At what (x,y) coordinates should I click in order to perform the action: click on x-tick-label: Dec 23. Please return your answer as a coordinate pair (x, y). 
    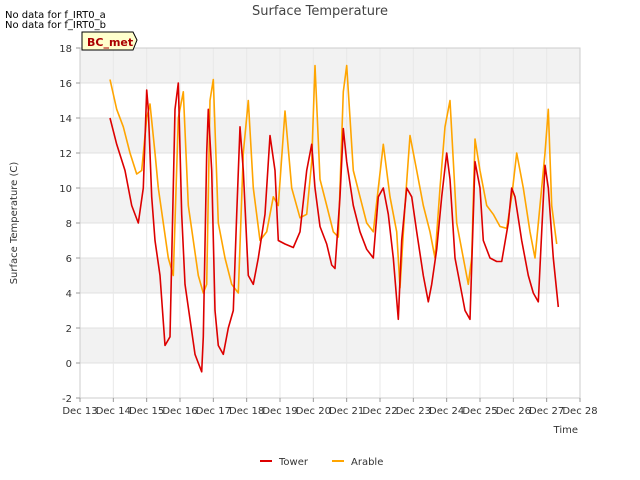
    Looking at the image, I should click on (413, 411).